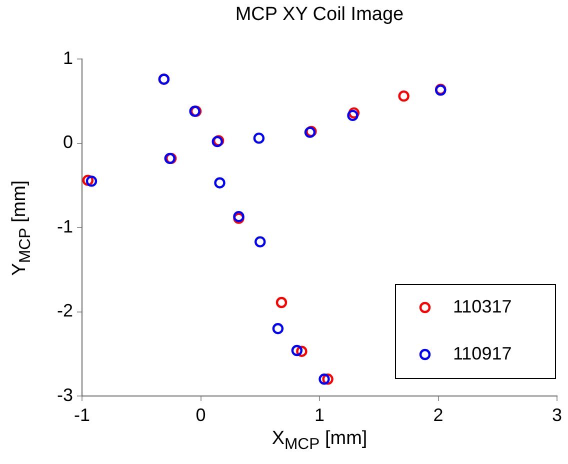 The height and width of the screenshot is (464, 568). Describe the element at coordinates (482, 306) in the screenshot. I see `legend-label: 110317` at that location.